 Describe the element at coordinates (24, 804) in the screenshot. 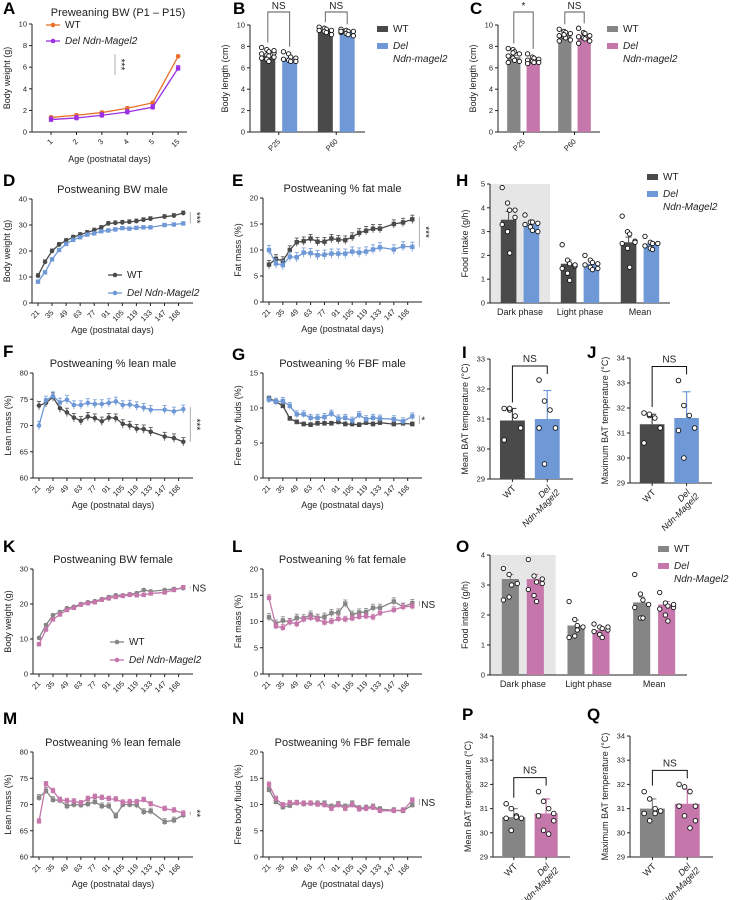

I see `y-tick-label: 70` at that location.